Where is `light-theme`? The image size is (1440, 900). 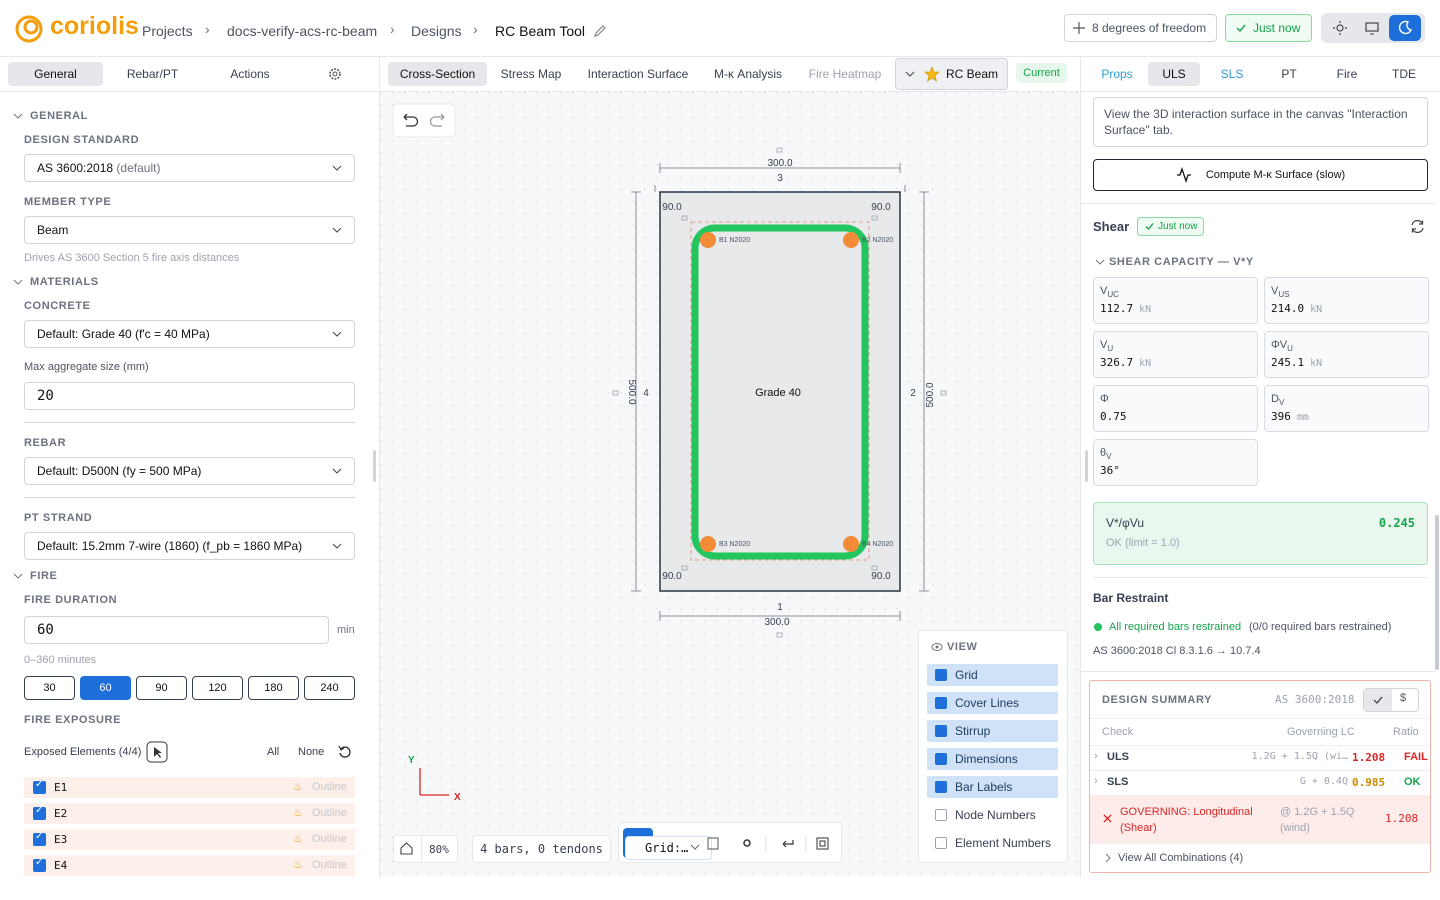
light-theme is located at coordinates (1340, 28).